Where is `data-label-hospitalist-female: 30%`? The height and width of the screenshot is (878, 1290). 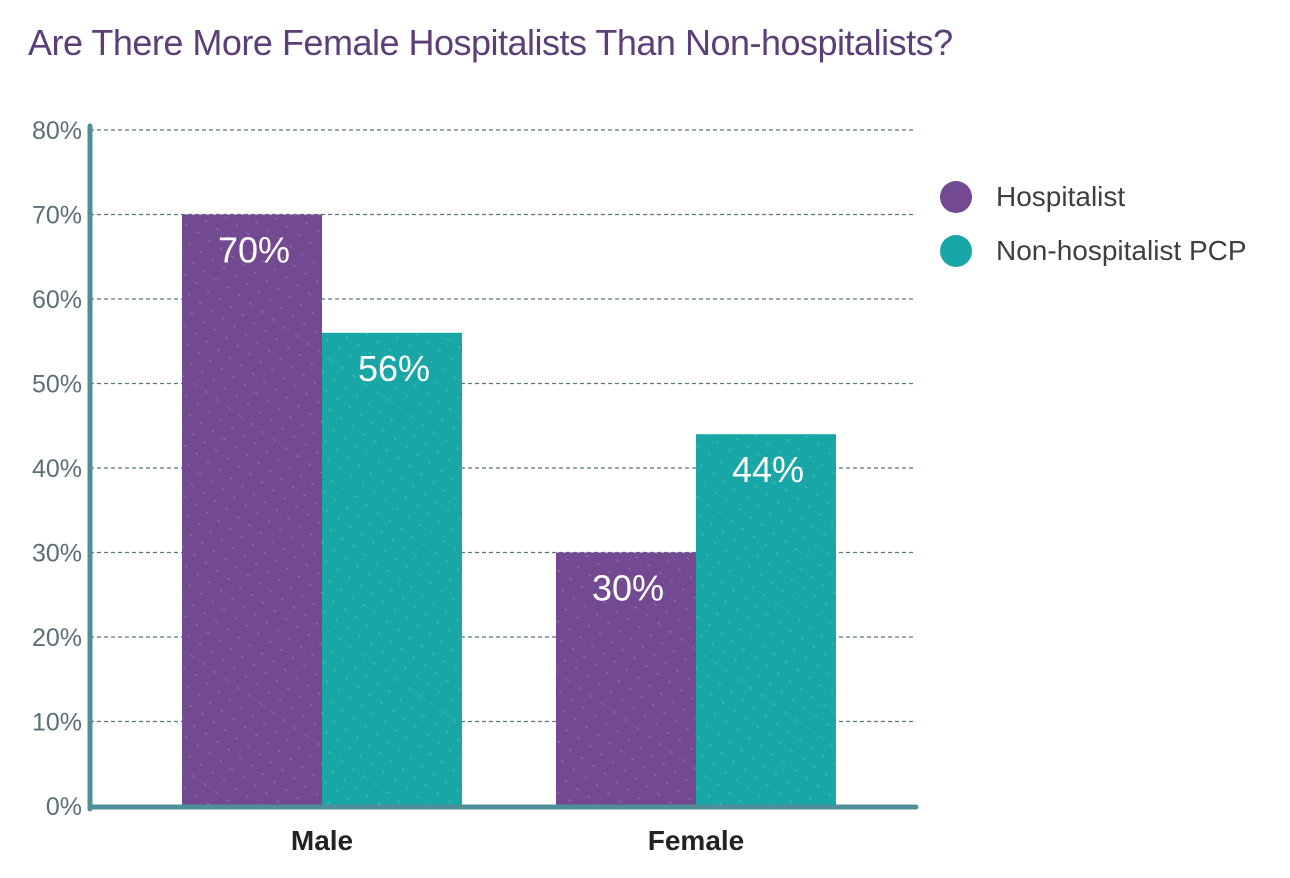
data-label-hospitalist-female: 30% is located at coordinates (628, 588).